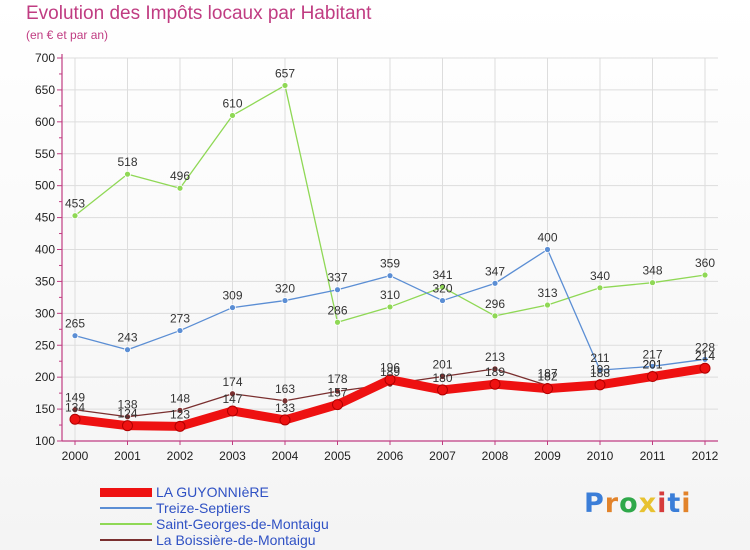  I want to click on data-label-2: 453, so click(75, 204).